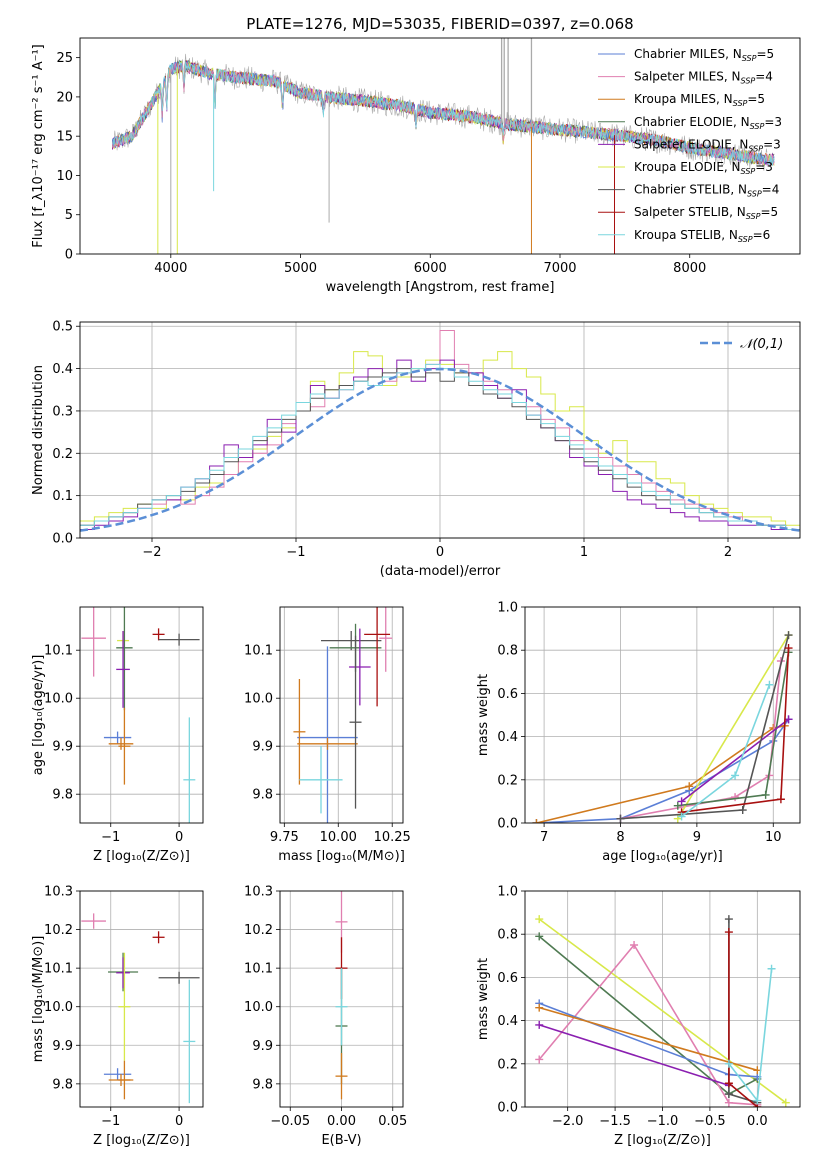 This screenshot has height=1170, width=819. Describe the element at coordinates (284, 837) in the screenshot. I see `x-tick-label: 9.75` at that location.